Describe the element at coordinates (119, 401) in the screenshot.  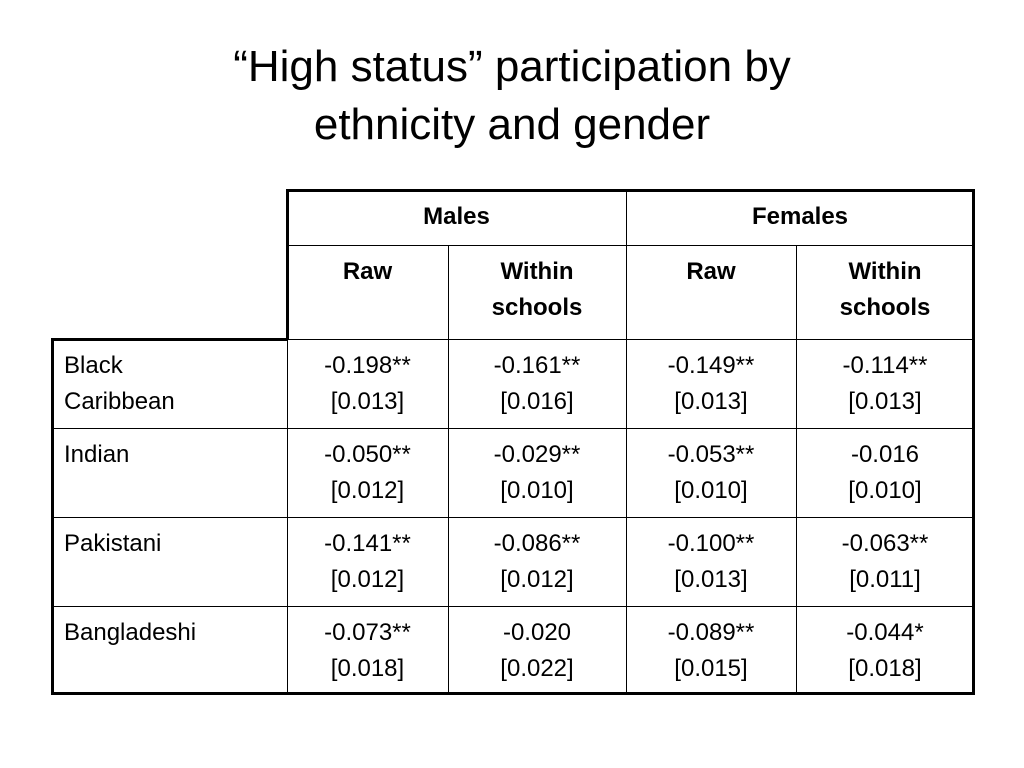
I see `row-label-line-2: Caribbean` at that location.